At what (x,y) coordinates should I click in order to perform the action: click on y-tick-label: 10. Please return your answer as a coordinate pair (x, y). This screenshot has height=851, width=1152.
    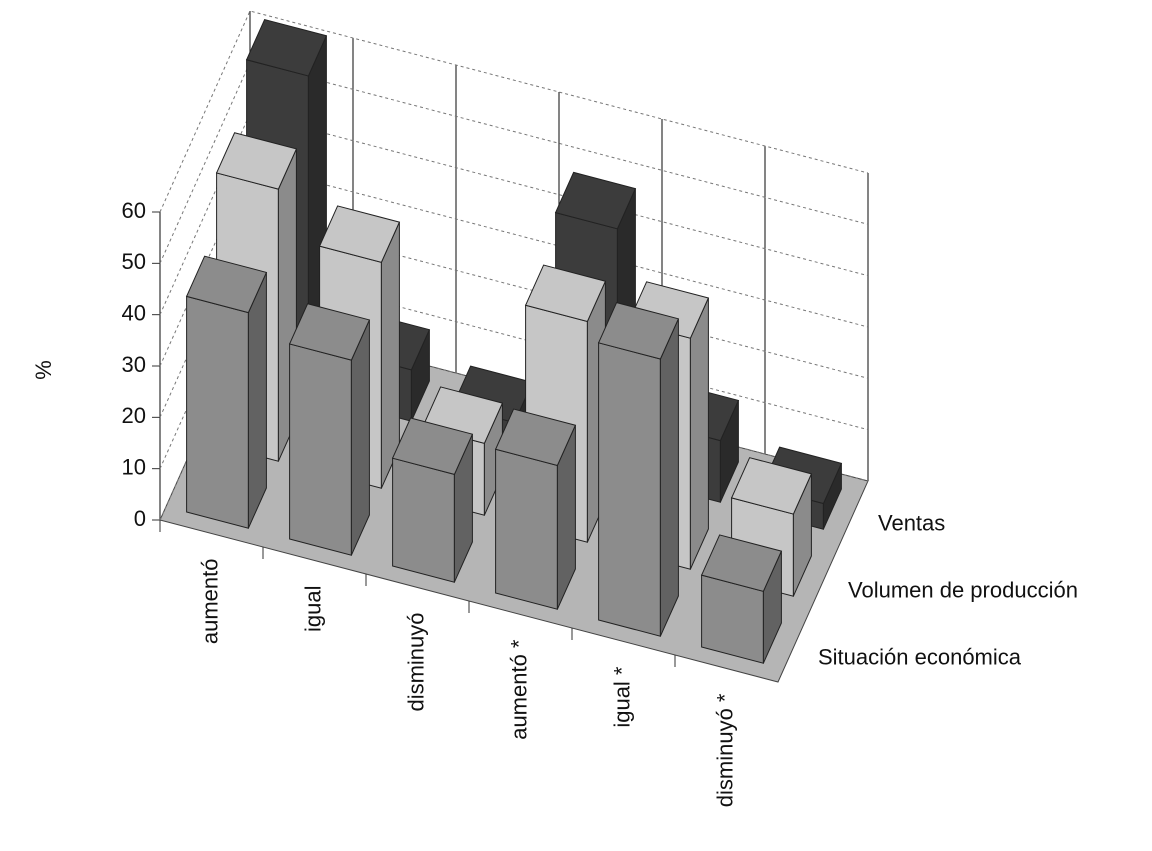
    Looking at the image, I should click on (134, 466).